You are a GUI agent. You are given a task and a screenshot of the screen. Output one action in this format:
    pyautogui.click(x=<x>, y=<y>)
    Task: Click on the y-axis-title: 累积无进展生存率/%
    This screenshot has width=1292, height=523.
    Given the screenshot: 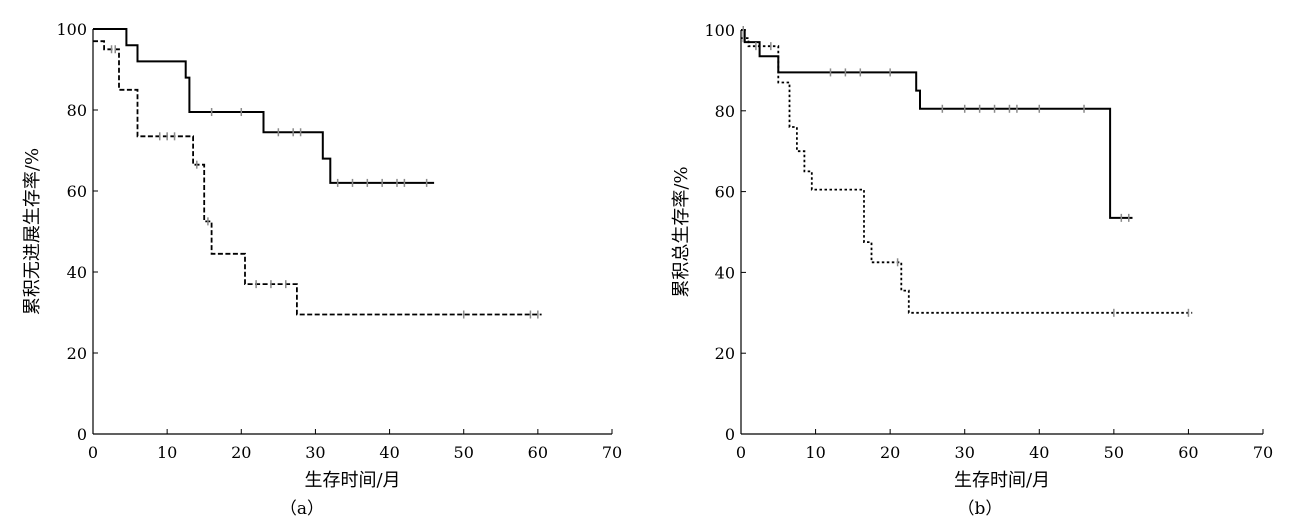 What is the action you would take?
    pyautogui.click(x=32, y=231)
    